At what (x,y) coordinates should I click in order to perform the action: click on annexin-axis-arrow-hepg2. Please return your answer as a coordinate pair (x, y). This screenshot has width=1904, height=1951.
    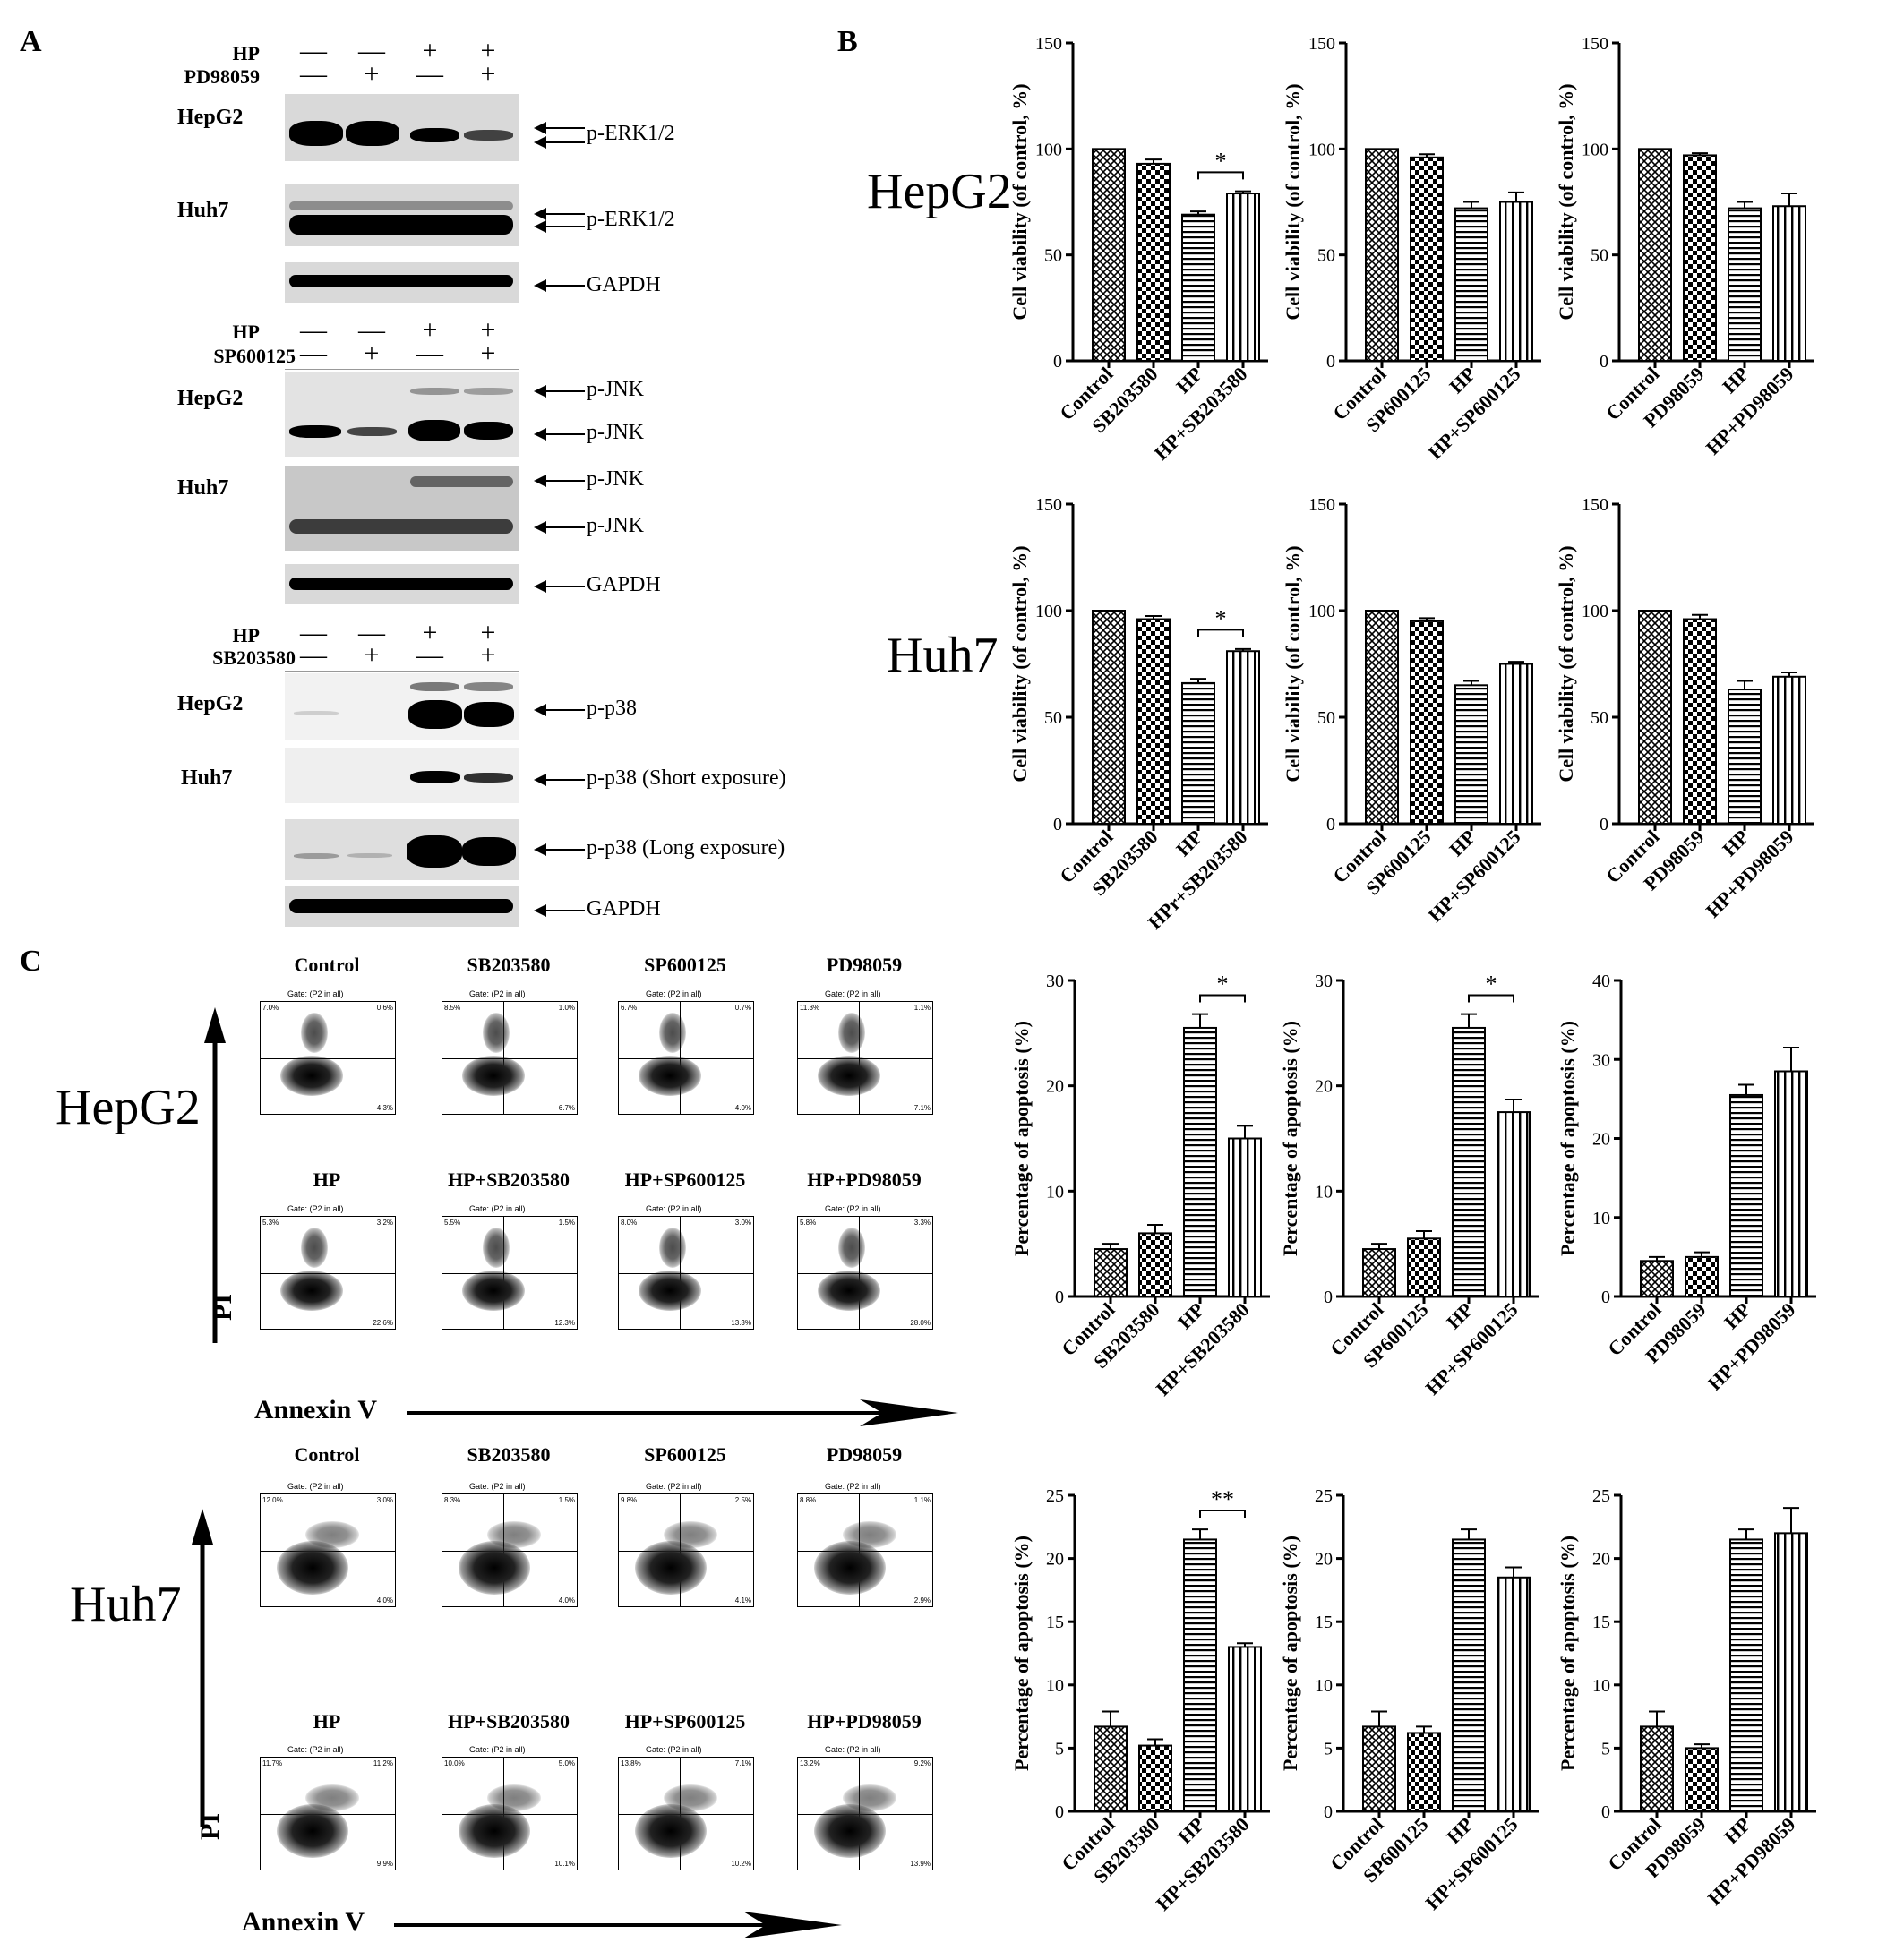
    Looking at the image, I should click on (682, 1412).